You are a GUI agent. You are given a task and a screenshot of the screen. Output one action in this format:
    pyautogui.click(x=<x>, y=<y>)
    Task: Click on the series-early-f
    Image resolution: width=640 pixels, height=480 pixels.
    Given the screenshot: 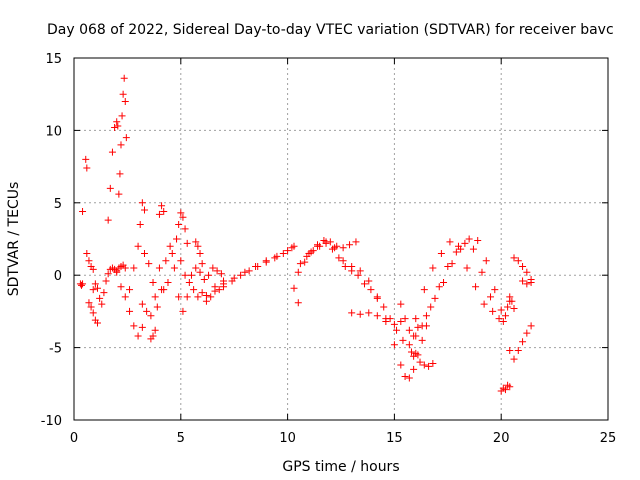 What is the action you would take?
    pyautogui.click(x=105, y=286)
    